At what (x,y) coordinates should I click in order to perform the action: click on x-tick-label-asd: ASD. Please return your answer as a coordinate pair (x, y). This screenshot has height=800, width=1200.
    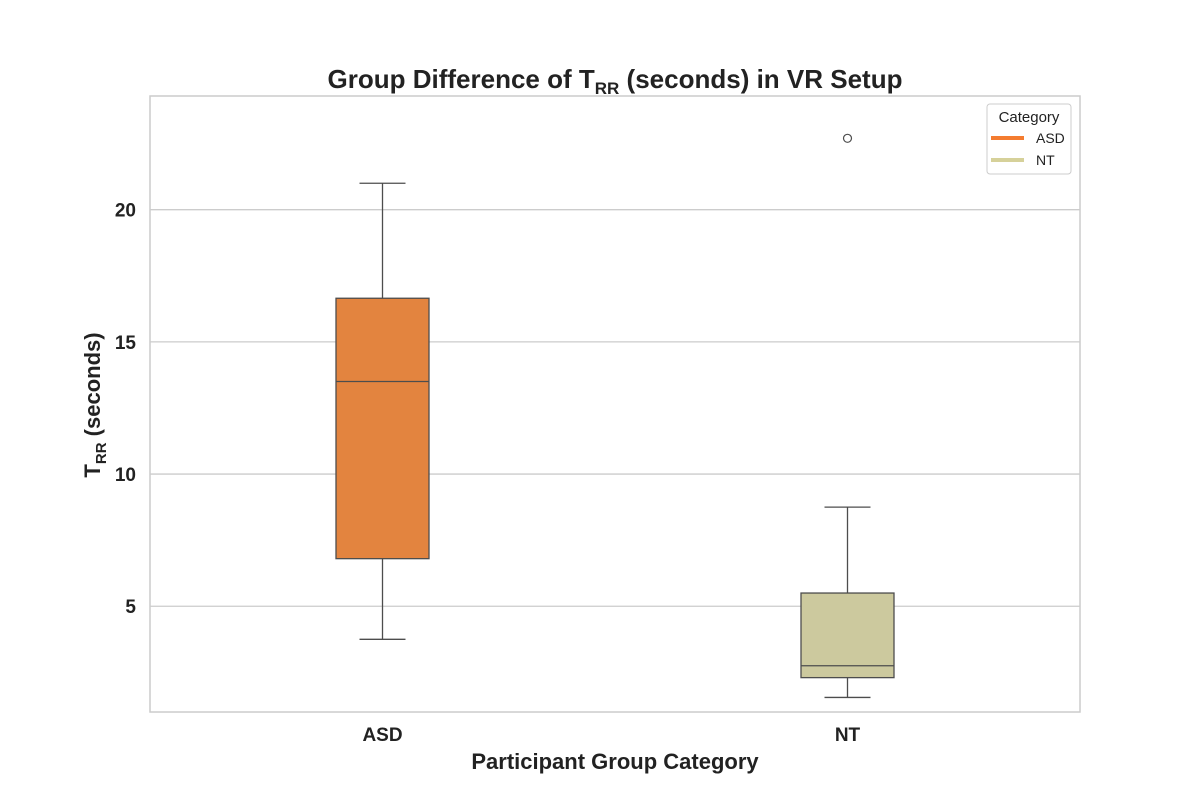
    Looking at the image, I should click on (382, 735).